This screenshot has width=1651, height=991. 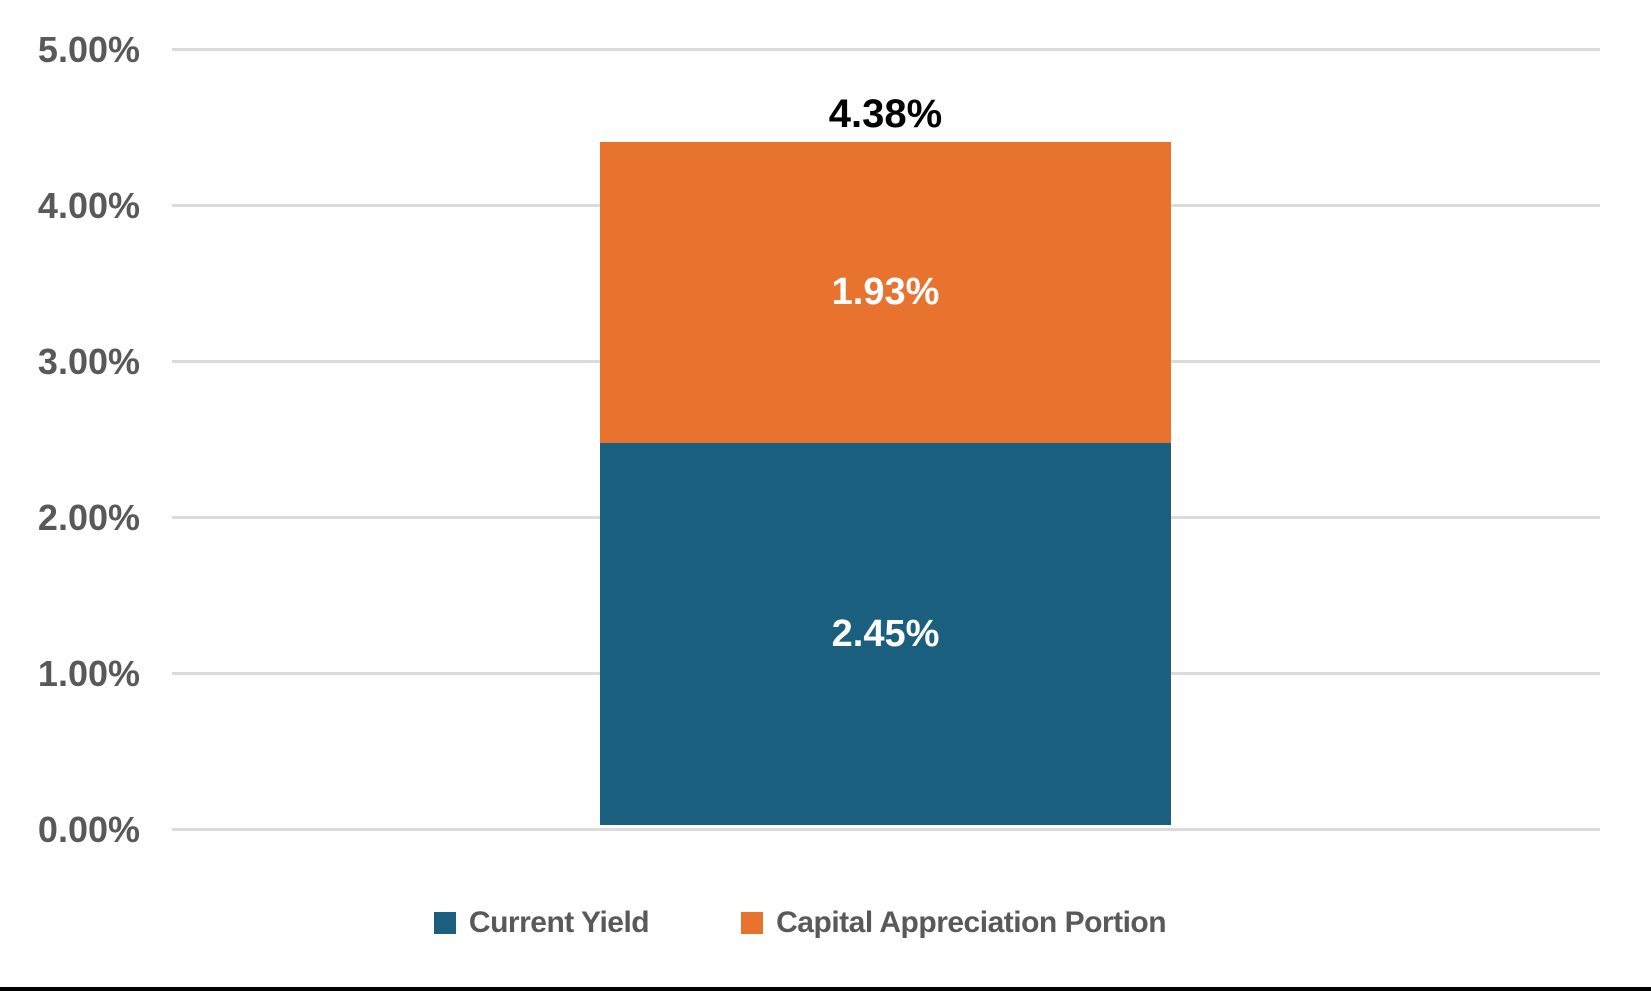 I want to click on bar-segment-capital-appreciation: 1.93%, so click(x=885, y=292).